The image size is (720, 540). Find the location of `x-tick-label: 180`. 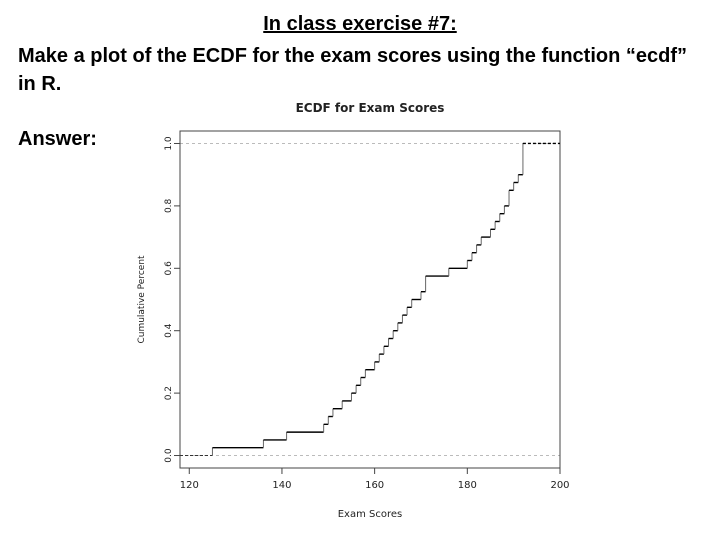

x-tick-label: 180 is located at coordinates (467, 485).